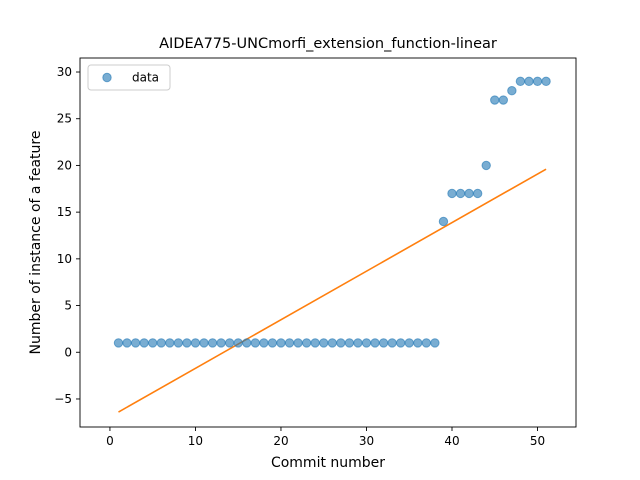  I want to click on x-tick-label: 10, so click(195, 441).